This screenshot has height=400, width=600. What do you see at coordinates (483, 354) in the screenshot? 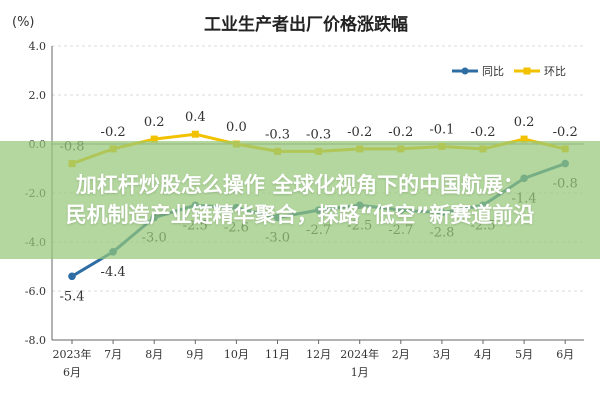
I see `x-tick-label: 4月` at bounding box center [483, 354].